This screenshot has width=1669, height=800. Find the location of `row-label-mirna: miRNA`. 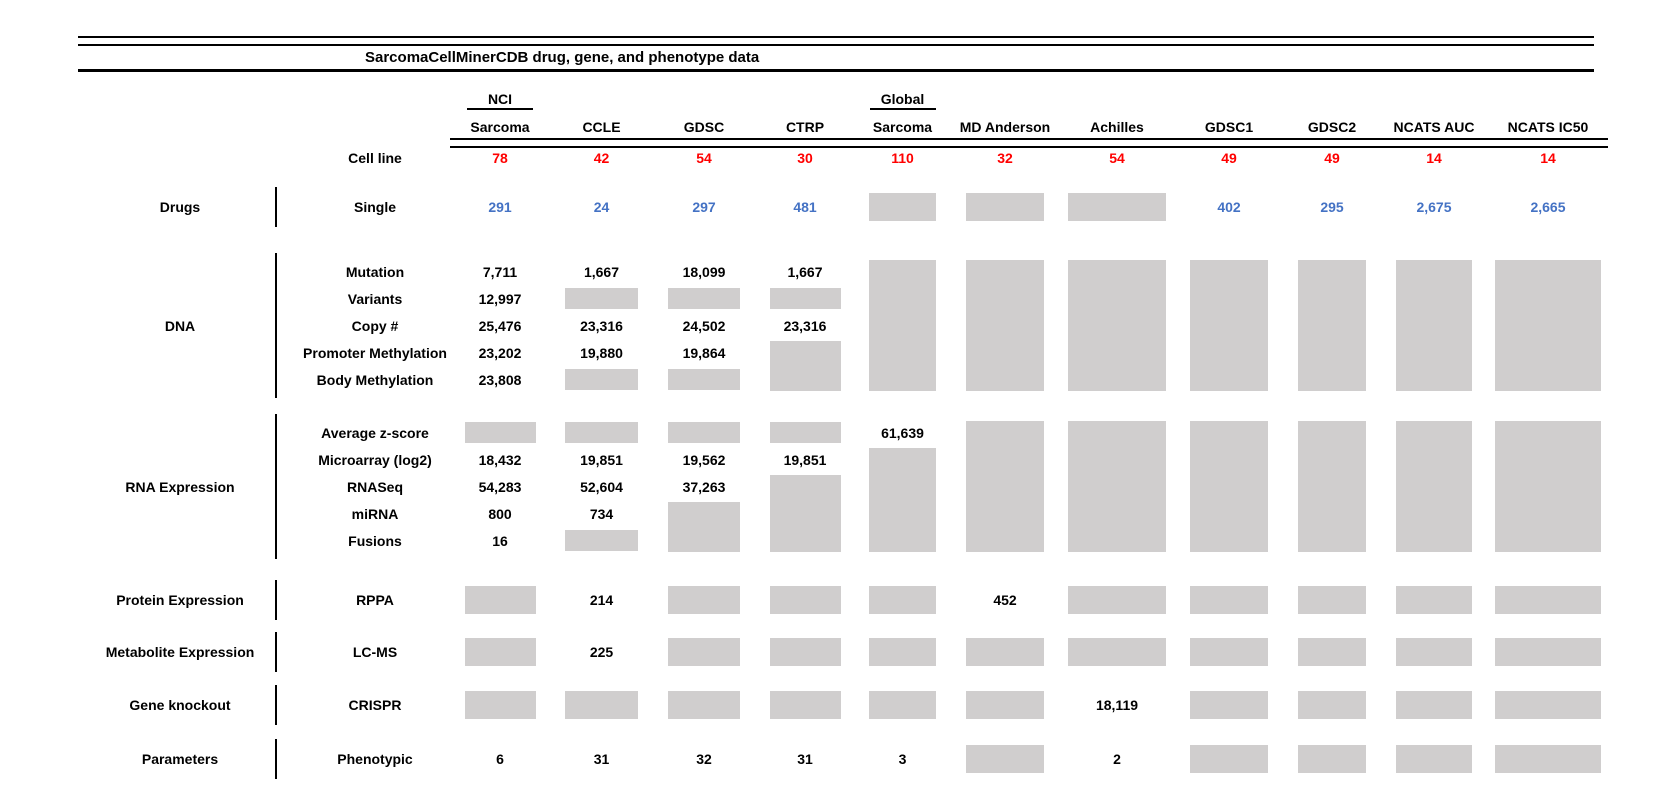

row-label-mirna: miRNA is located at coordinates (375, 513).